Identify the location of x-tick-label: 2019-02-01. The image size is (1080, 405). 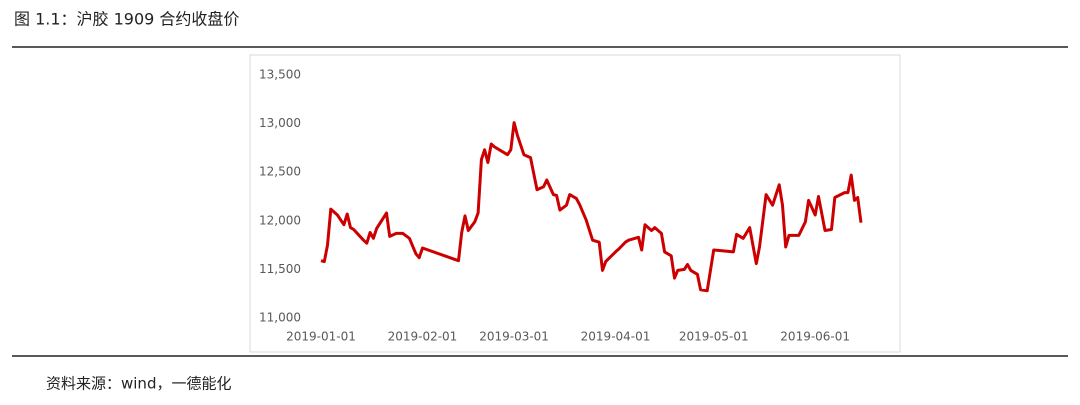
(423, 337).